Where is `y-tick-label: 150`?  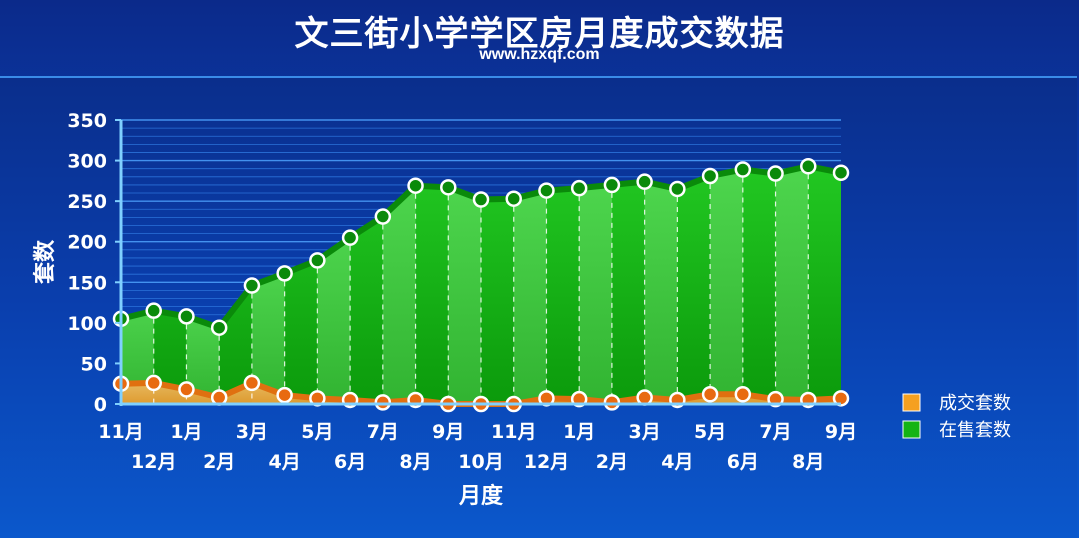 y-tick-label: 150 is located at coordinates (87, 283).